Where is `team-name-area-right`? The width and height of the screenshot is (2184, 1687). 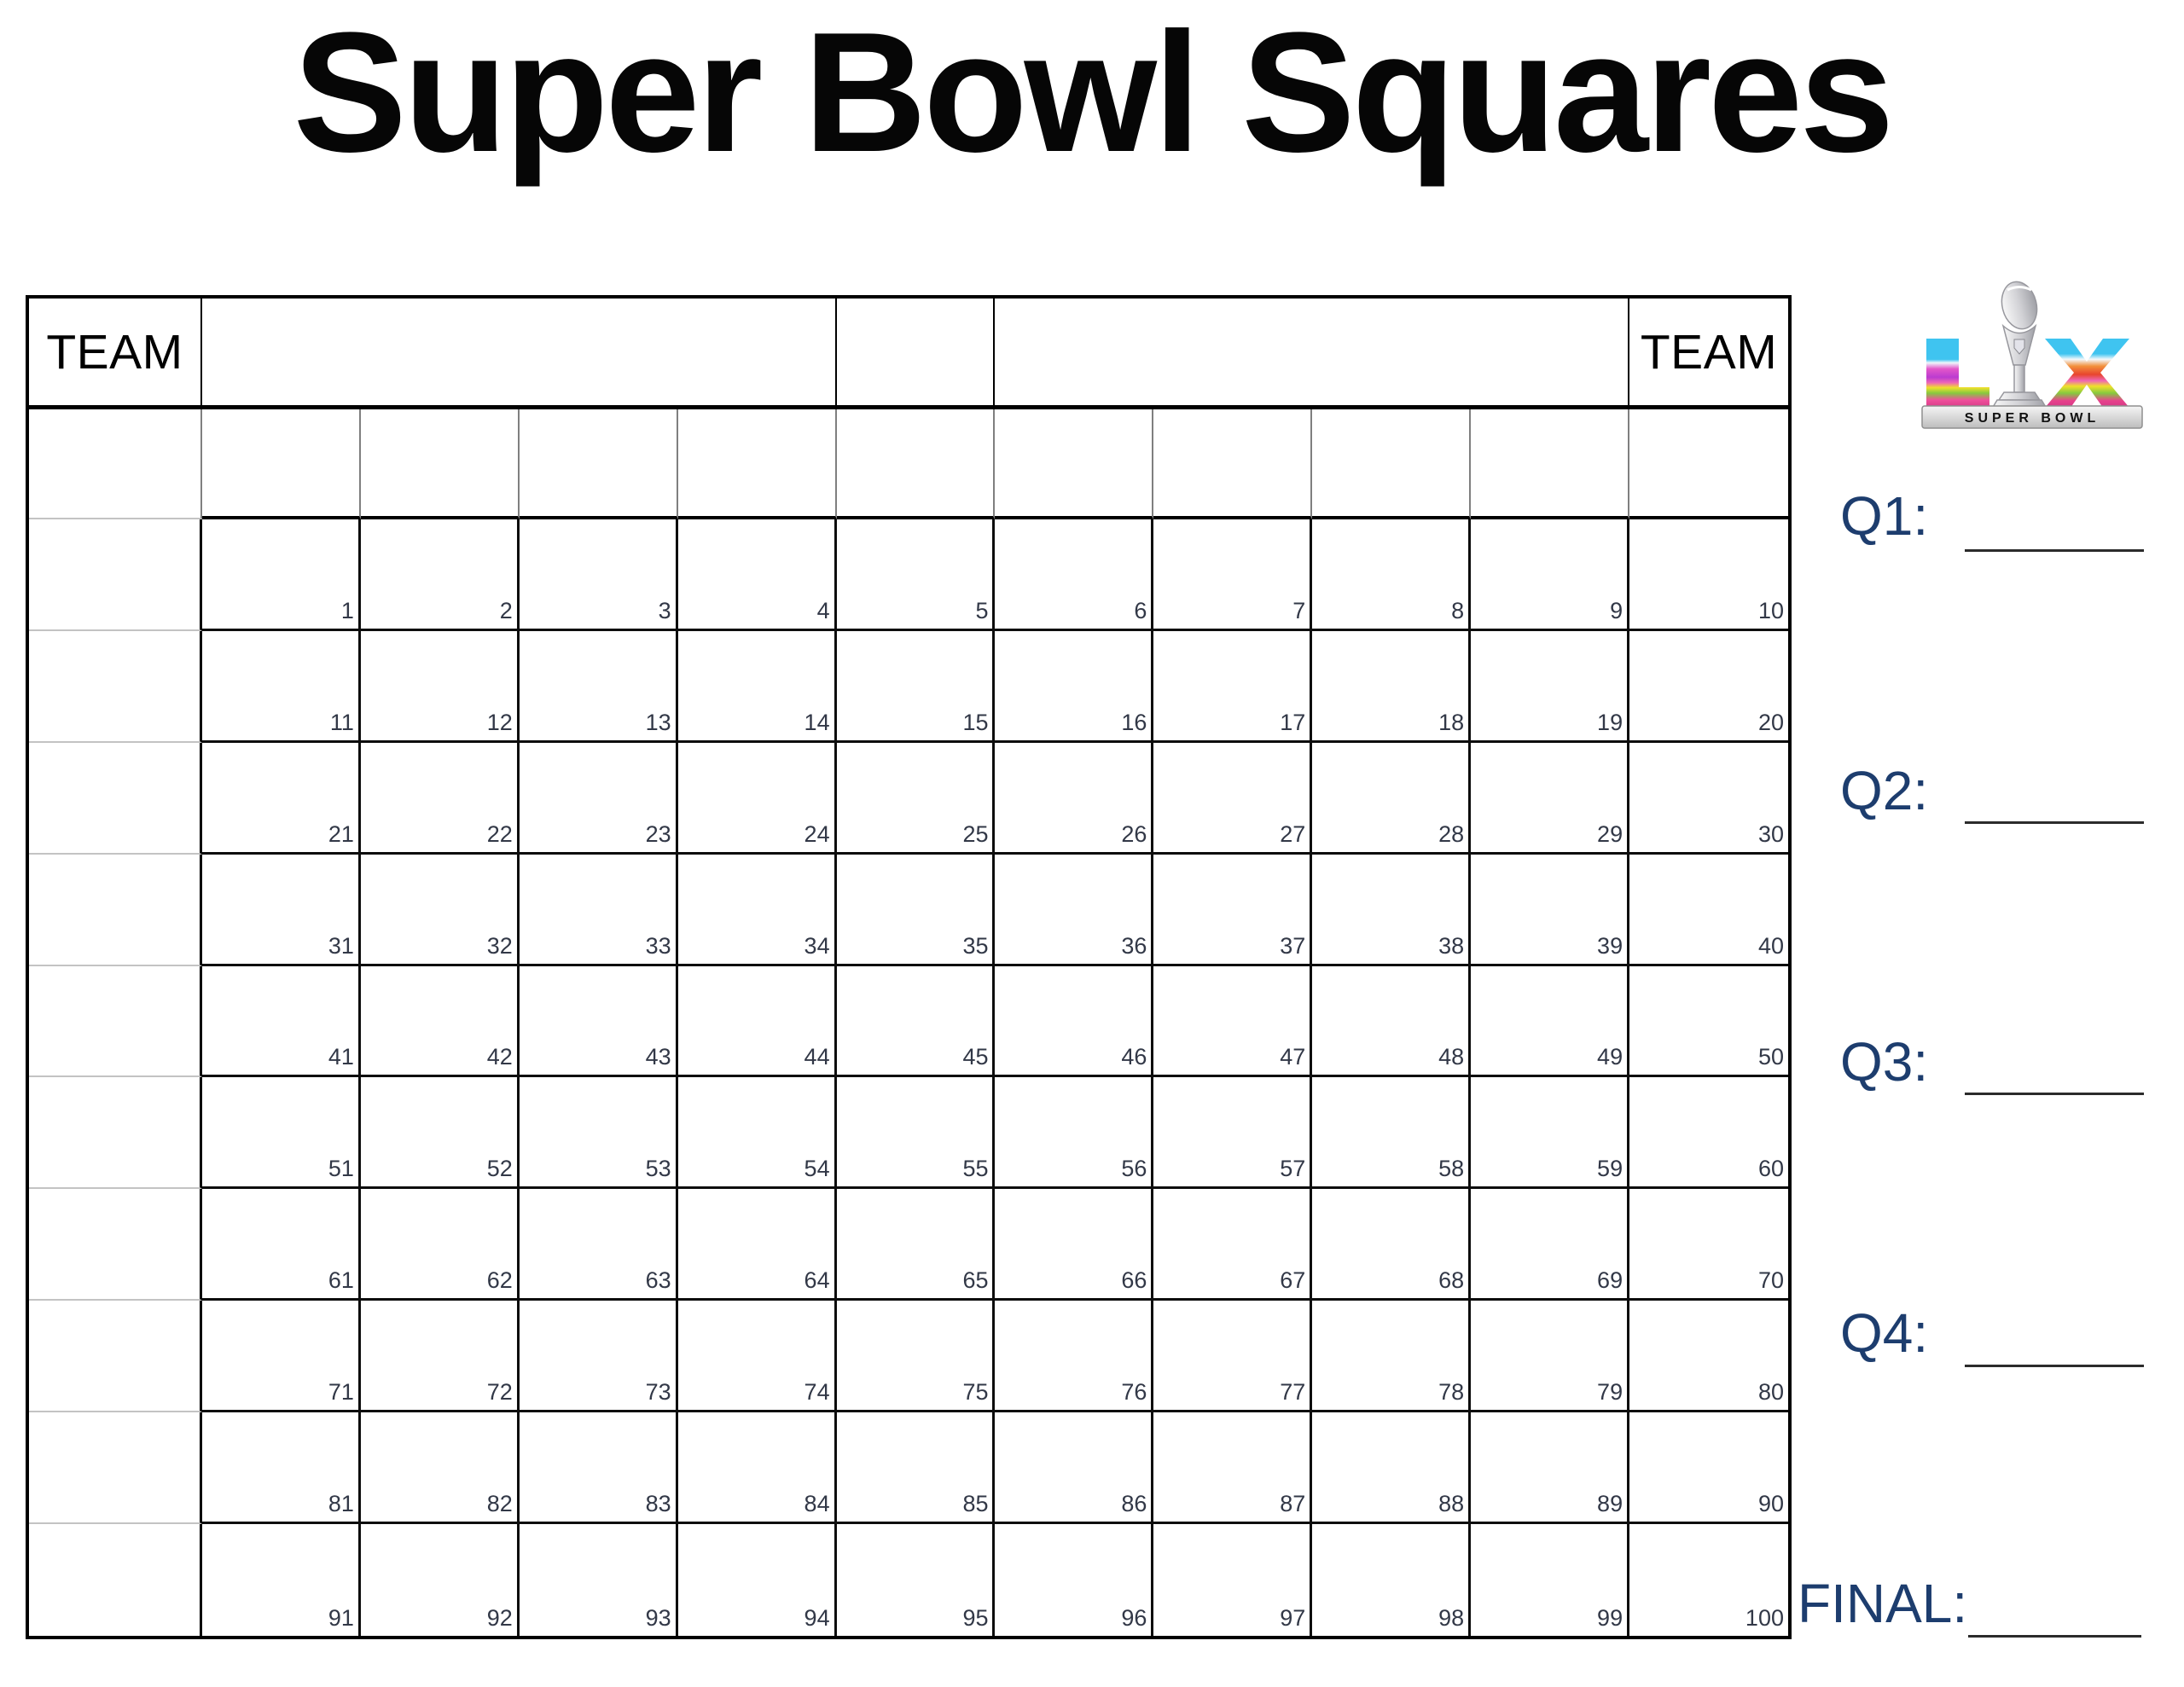 team-name-area-right is located at coordinates (1313, 354).